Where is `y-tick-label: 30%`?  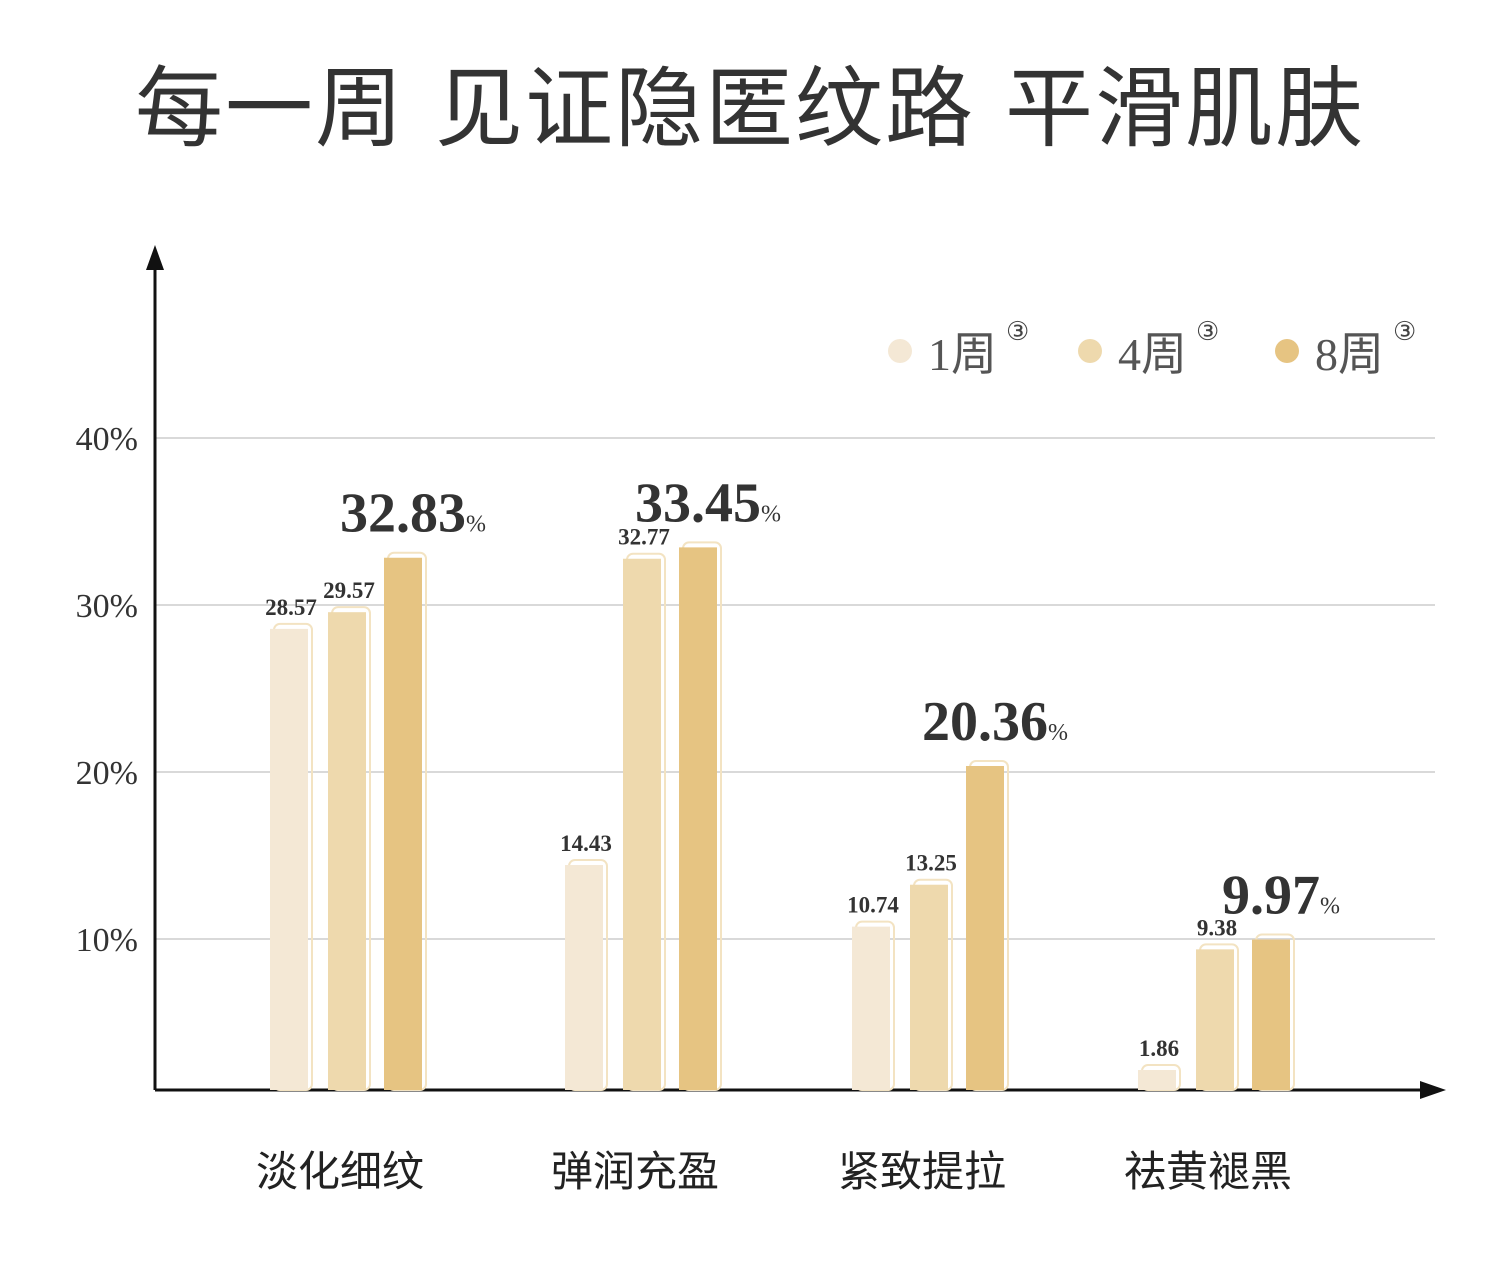
y-tick-label: 30% is located at coordinates (107, 606).